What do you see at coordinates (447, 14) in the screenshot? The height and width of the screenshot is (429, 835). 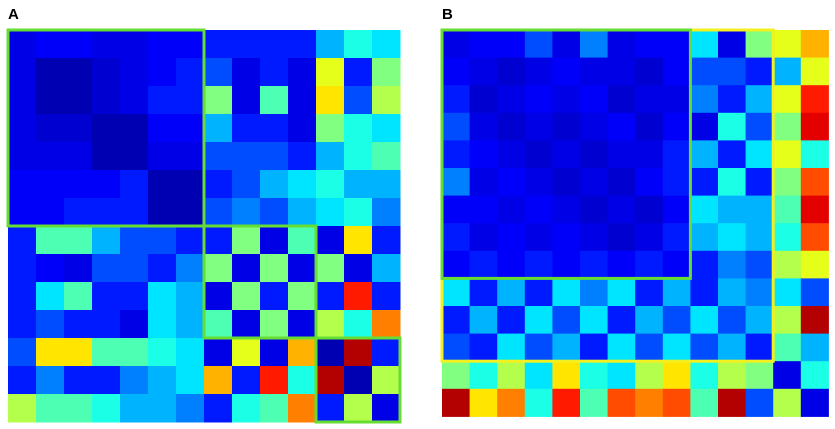 I see `panel-label: B` at bounding box center [447, 14].